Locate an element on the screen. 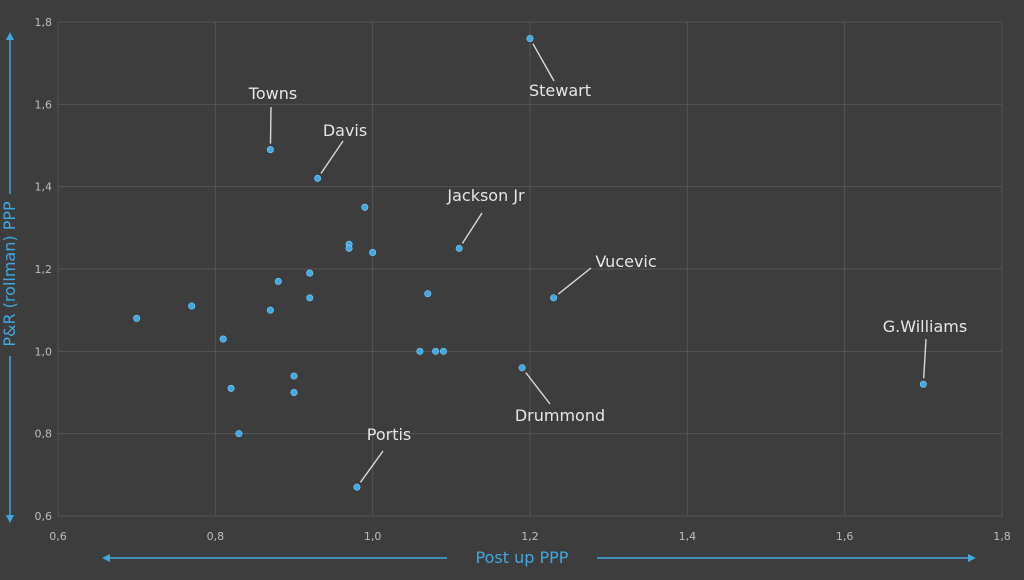  x-axis-title: Post up PPP is located at coordinates (522, 557).